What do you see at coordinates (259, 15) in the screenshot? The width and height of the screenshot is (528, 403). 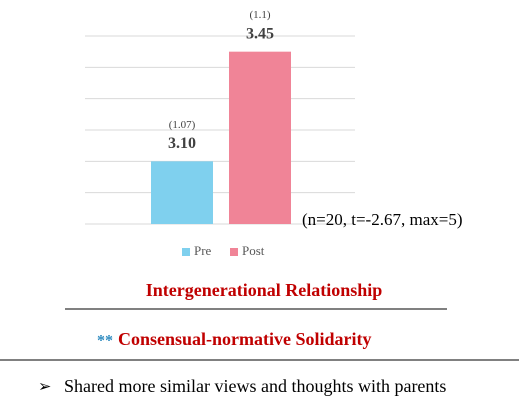 I see `sd-label: (1.1)` at bounding box center [259, 15].